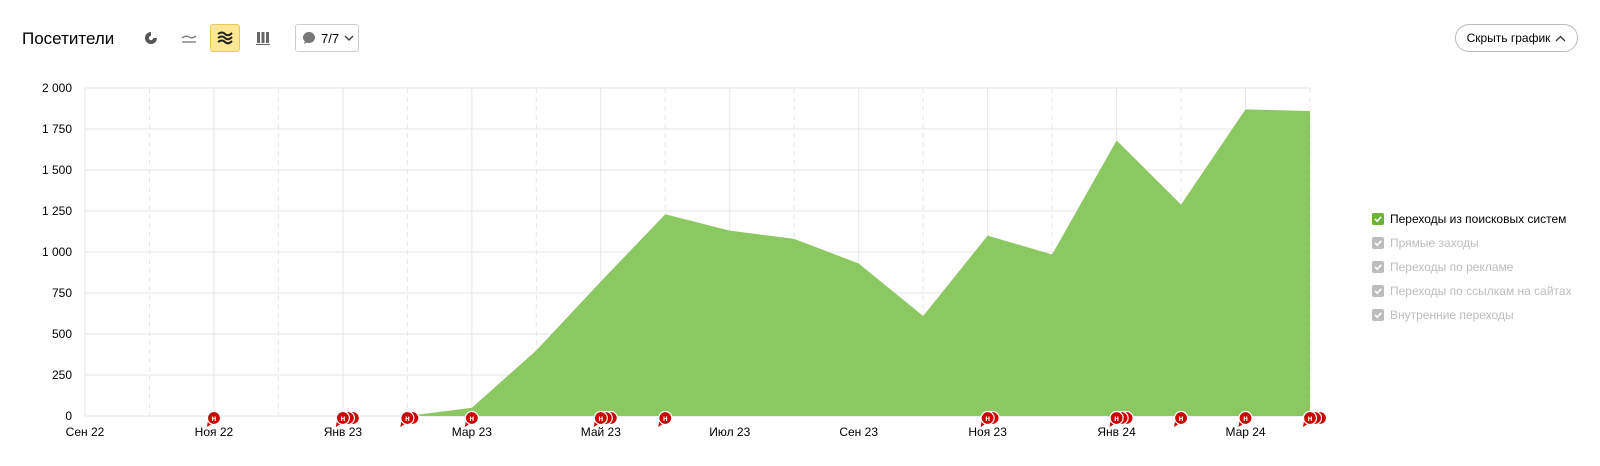 This screenshot has height=466, width=1600. What do you see at coordinates (57, 211) in the screenshot?
I see `y-tick-label: 1 250` at bounding box center [57, 211].